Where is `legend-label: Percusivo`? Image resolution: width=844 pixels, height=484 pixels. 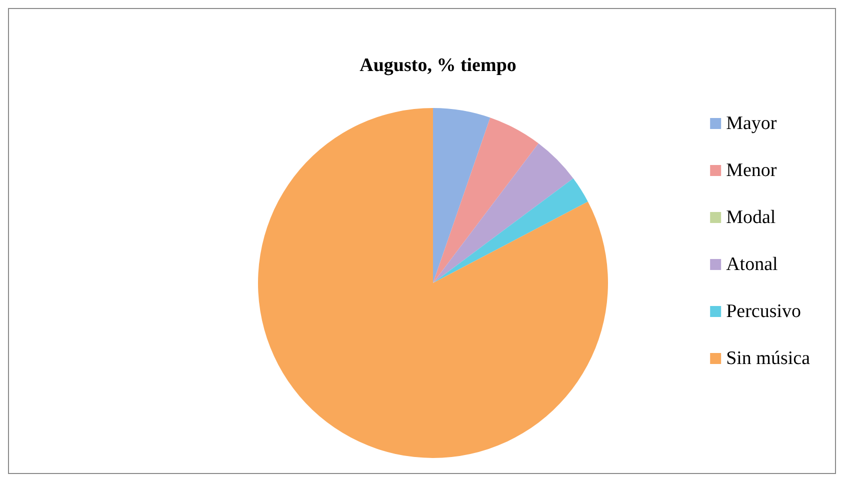 legend-label: Percusivo is located at coordinates (764, 311).